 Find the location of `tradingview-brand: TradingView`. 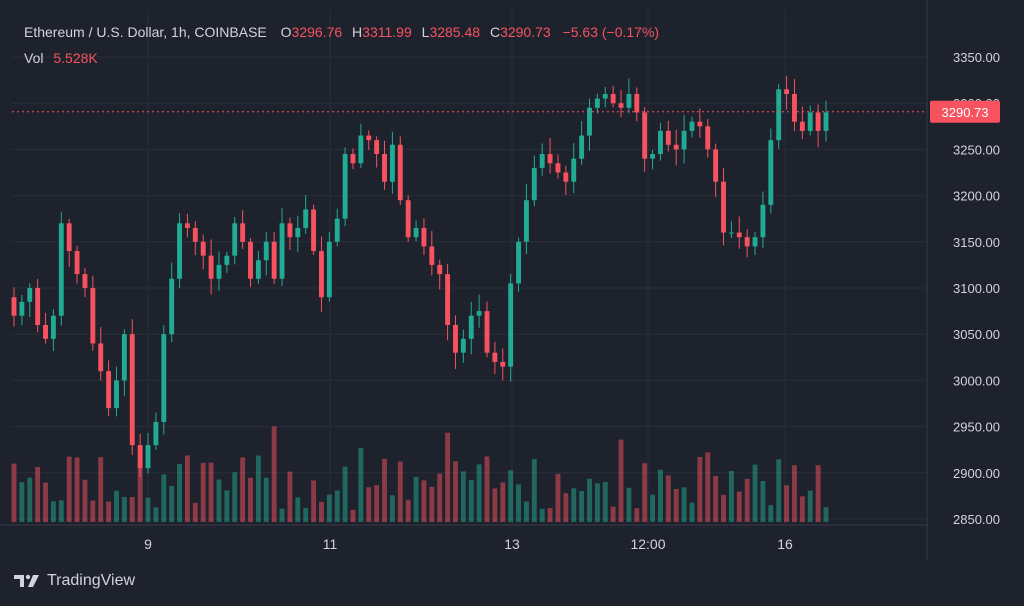

tradingview-brand: TradingView is located at coordinates (74, 581).